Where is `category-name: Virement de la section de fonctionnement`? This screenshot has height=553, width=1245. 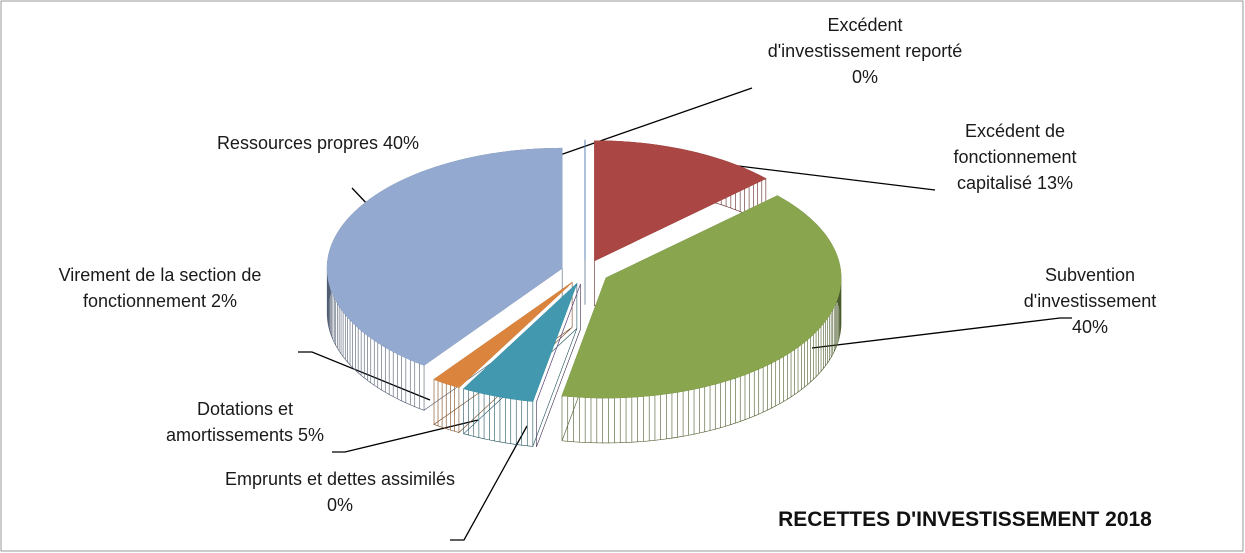
category-name: Virement de la section de fonctionnement is located at coordinates (160, 288).